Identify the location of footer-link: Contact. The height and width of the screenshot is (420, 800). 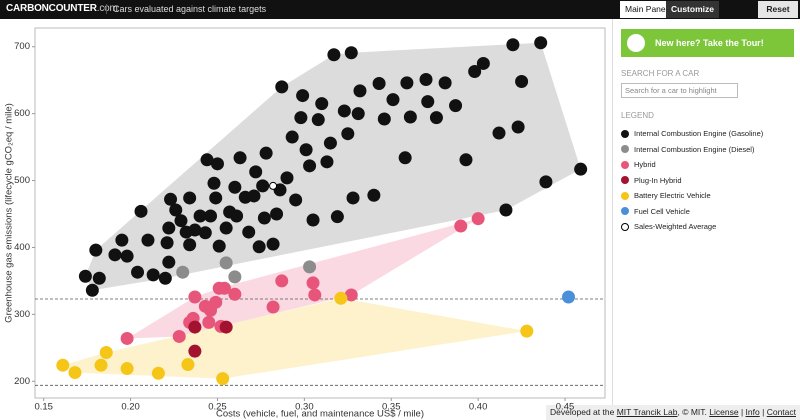
(781, 412).